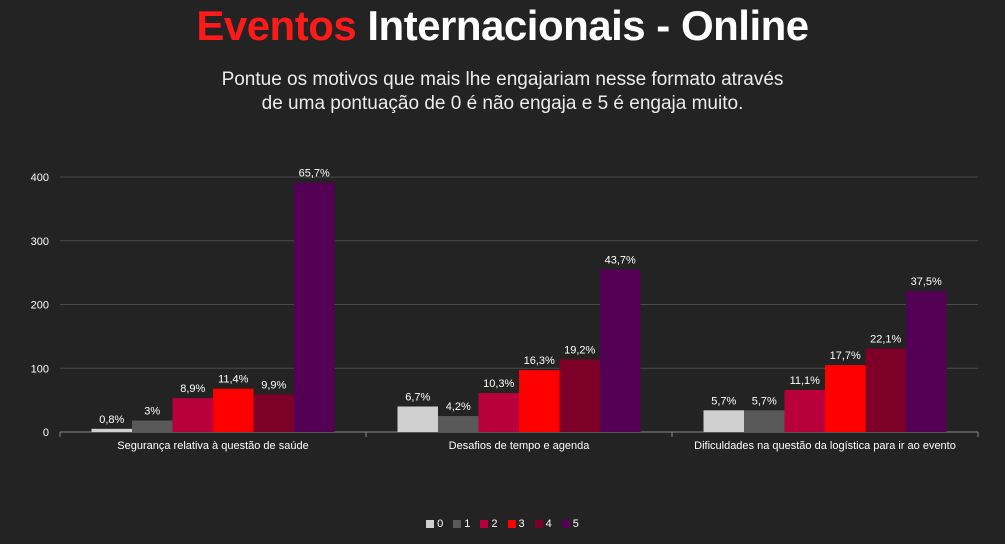  I want to click on data-label: 11,1%, so click(805, 381).